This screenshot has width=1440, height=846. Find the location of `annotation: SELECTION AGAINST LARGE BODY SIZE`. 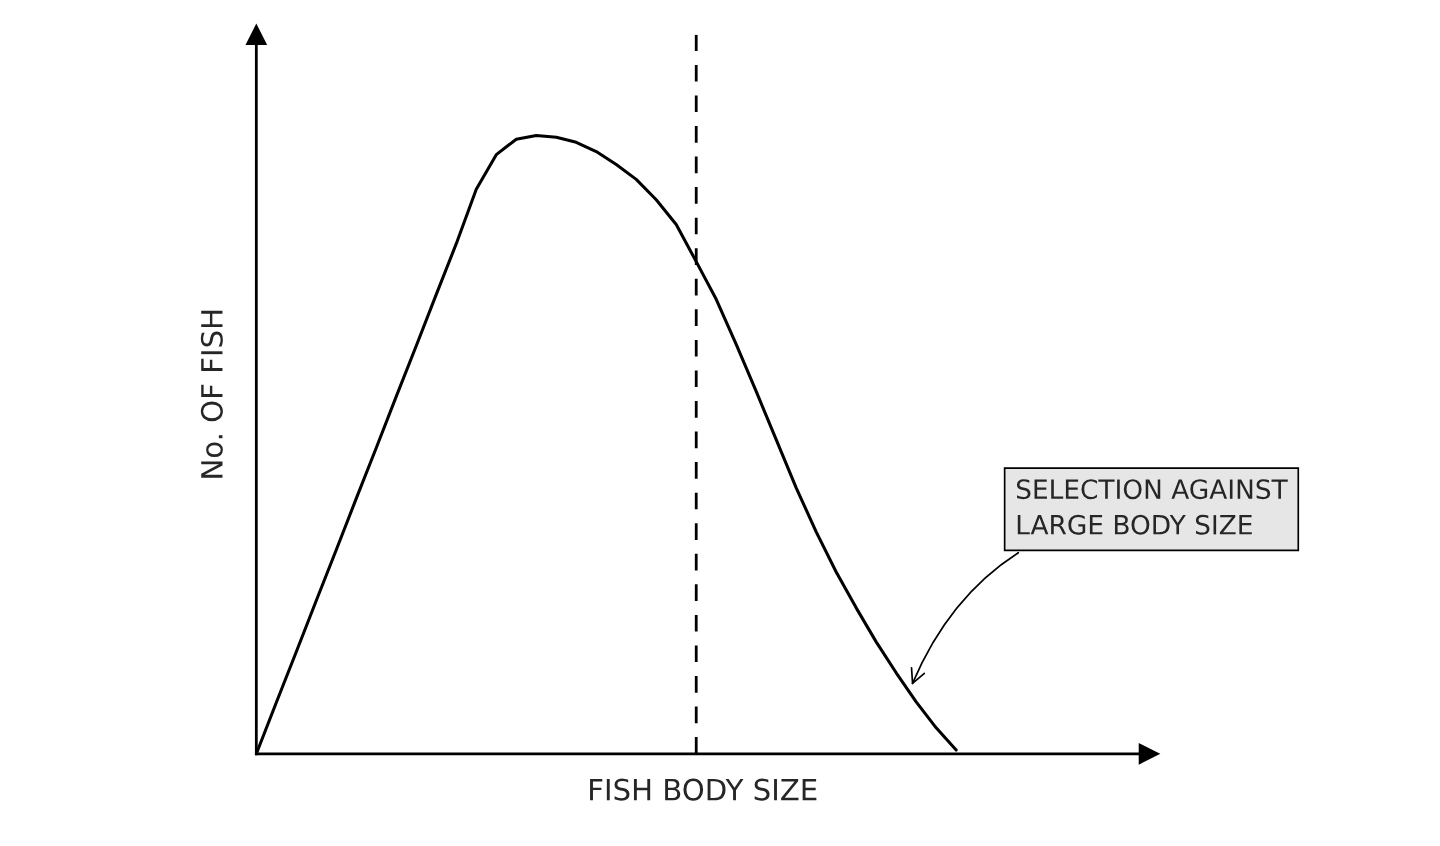

annotation: SELECTION AGAINST LARGE BODY SIZE is located at coordinates (1152, 507).